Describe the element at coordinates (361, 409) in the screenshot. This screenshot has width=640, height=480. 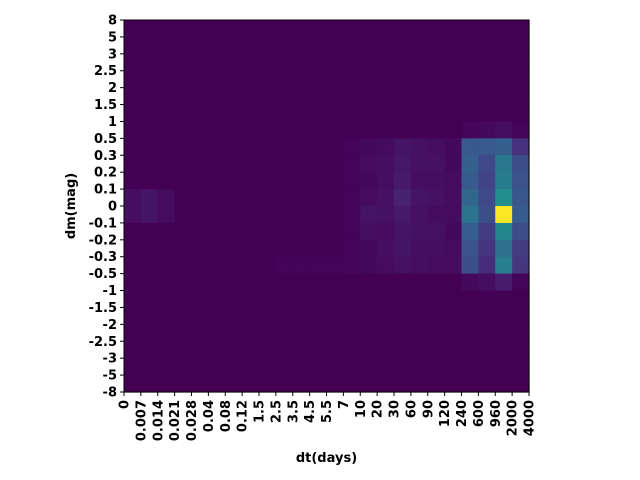
I see `x-tick-label: 10` at that location.